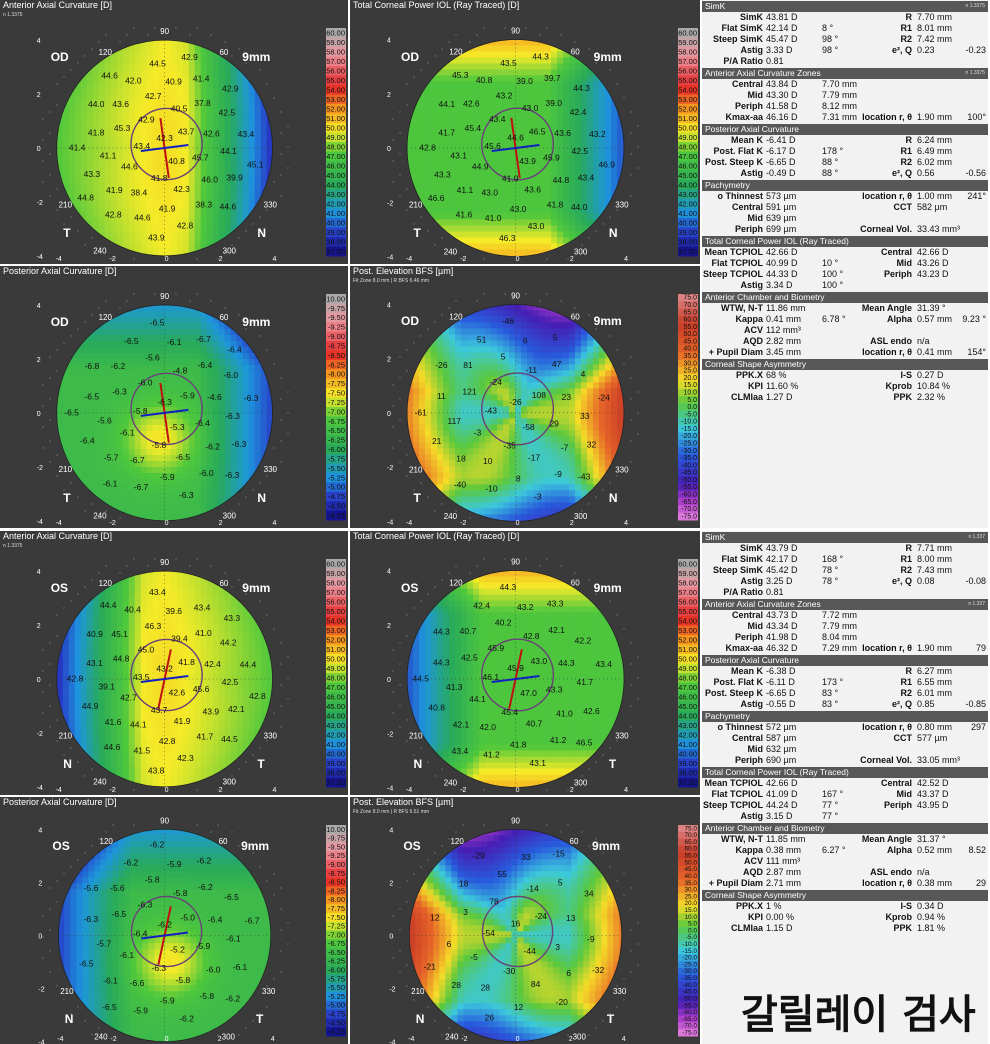 Image resolution: width=990 pixels, height=1044 pixels. What do you see at coordinates (845, 816) in the screenshot?
I see `stats-row: Astig 3.15 D 77 °` at bounding box center [845, 816].